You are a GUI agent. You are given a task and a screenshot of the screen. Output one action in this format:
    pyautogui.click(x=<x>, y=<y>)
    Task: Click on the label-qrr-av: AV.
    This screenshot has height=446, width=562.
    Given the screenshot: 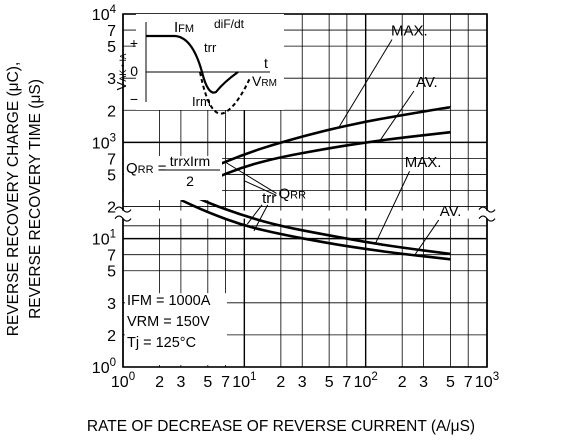 What is the action you would take?
    pyautogui.click(x=427, y=82)
    